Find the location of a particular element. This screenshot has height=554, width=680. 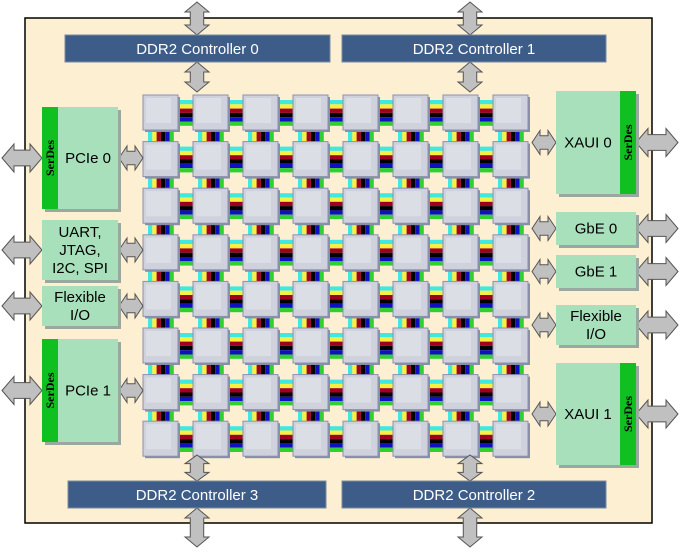

right-io-block-1: GbE 0 is located at coordinates (597, 230).